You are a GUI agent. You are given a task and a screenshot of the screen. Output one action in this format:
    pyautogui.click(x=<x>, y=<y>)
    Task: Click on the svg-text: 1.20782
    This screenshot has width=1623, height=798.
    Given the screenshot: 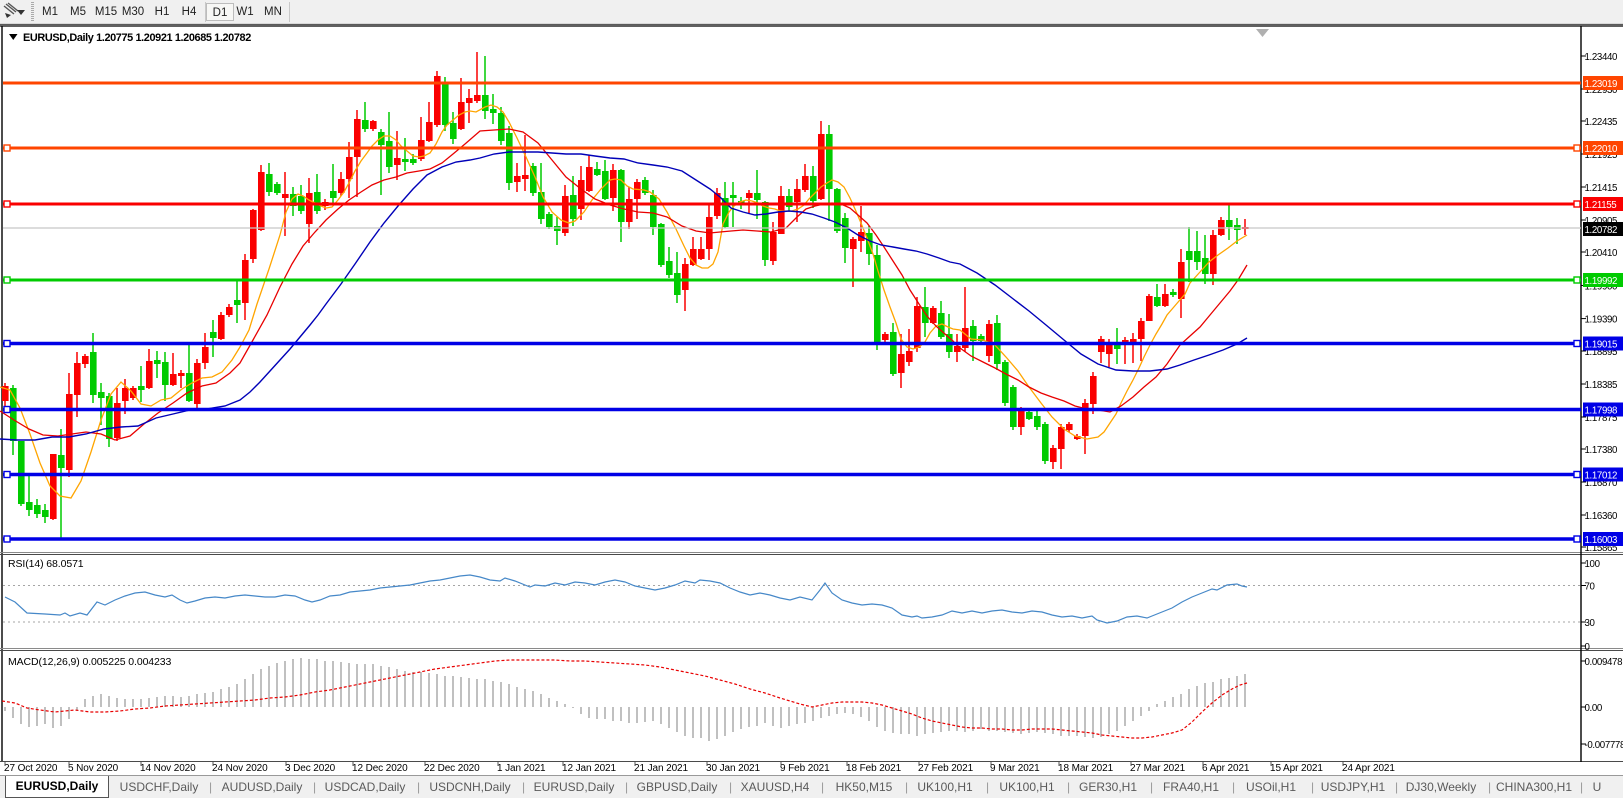 What is the action you would take?
    pyautogui.click(x=1601, y=230)
    